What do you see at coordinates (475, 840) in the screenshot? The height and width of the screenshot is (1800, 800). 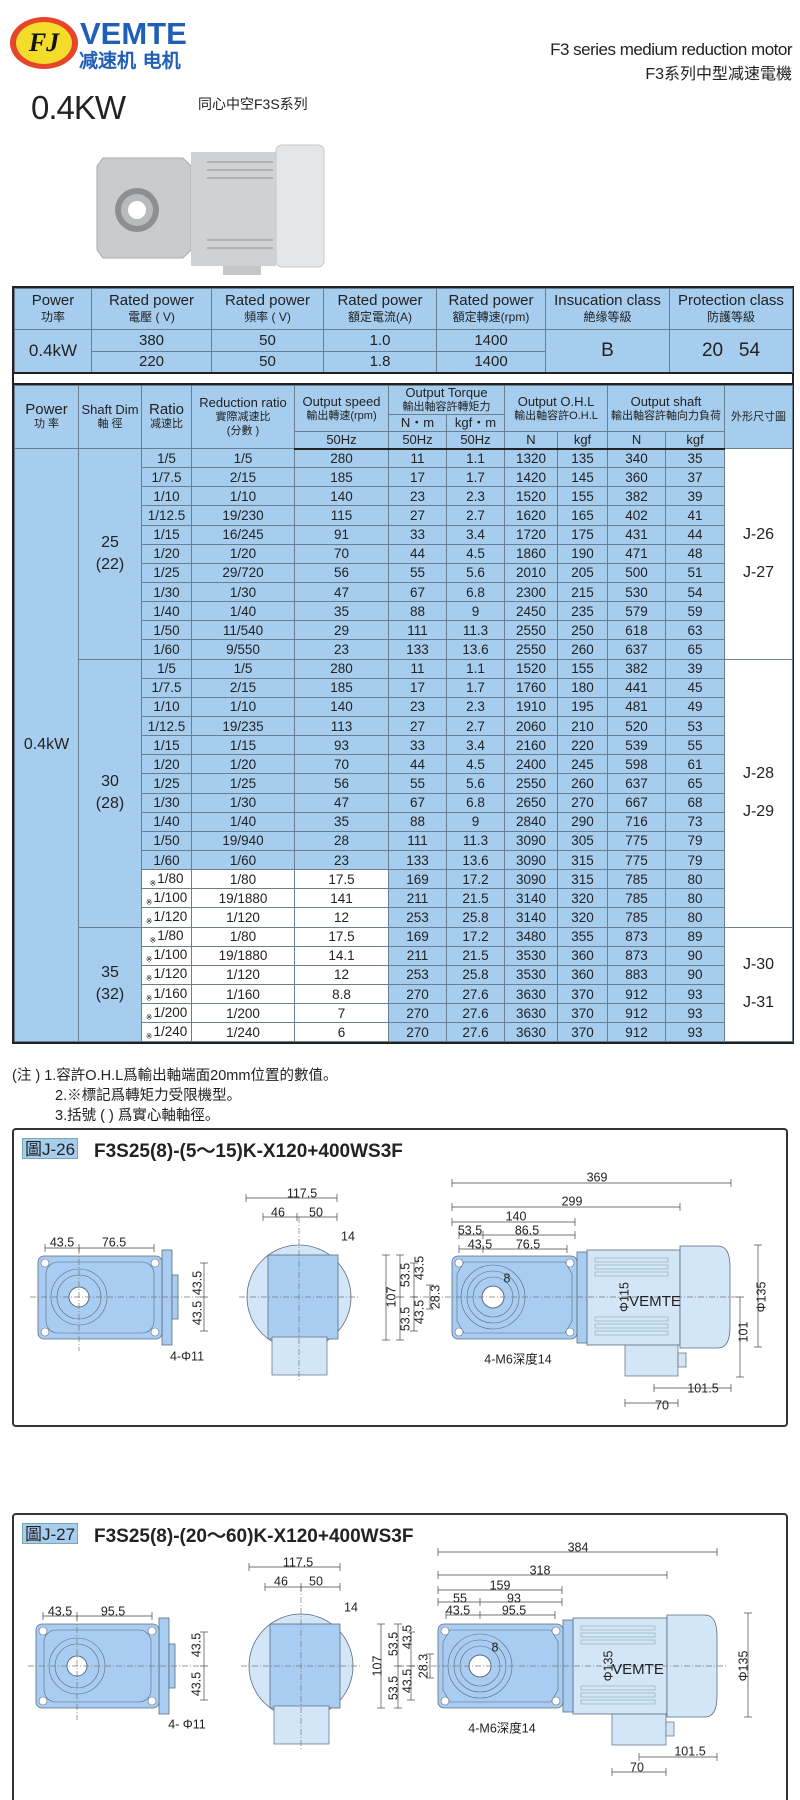 I see `torque-kgfm-cell: 11.3` at bounding box center [475, 840].